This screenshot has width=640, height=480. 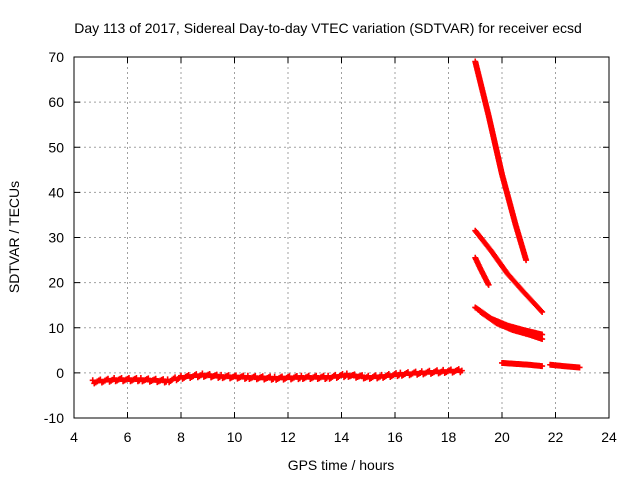 What do you see at coordinates (341, 465) in the screenshot?
I see `x-axis-label: GPS time / hours` at bounding box center [341, 465].